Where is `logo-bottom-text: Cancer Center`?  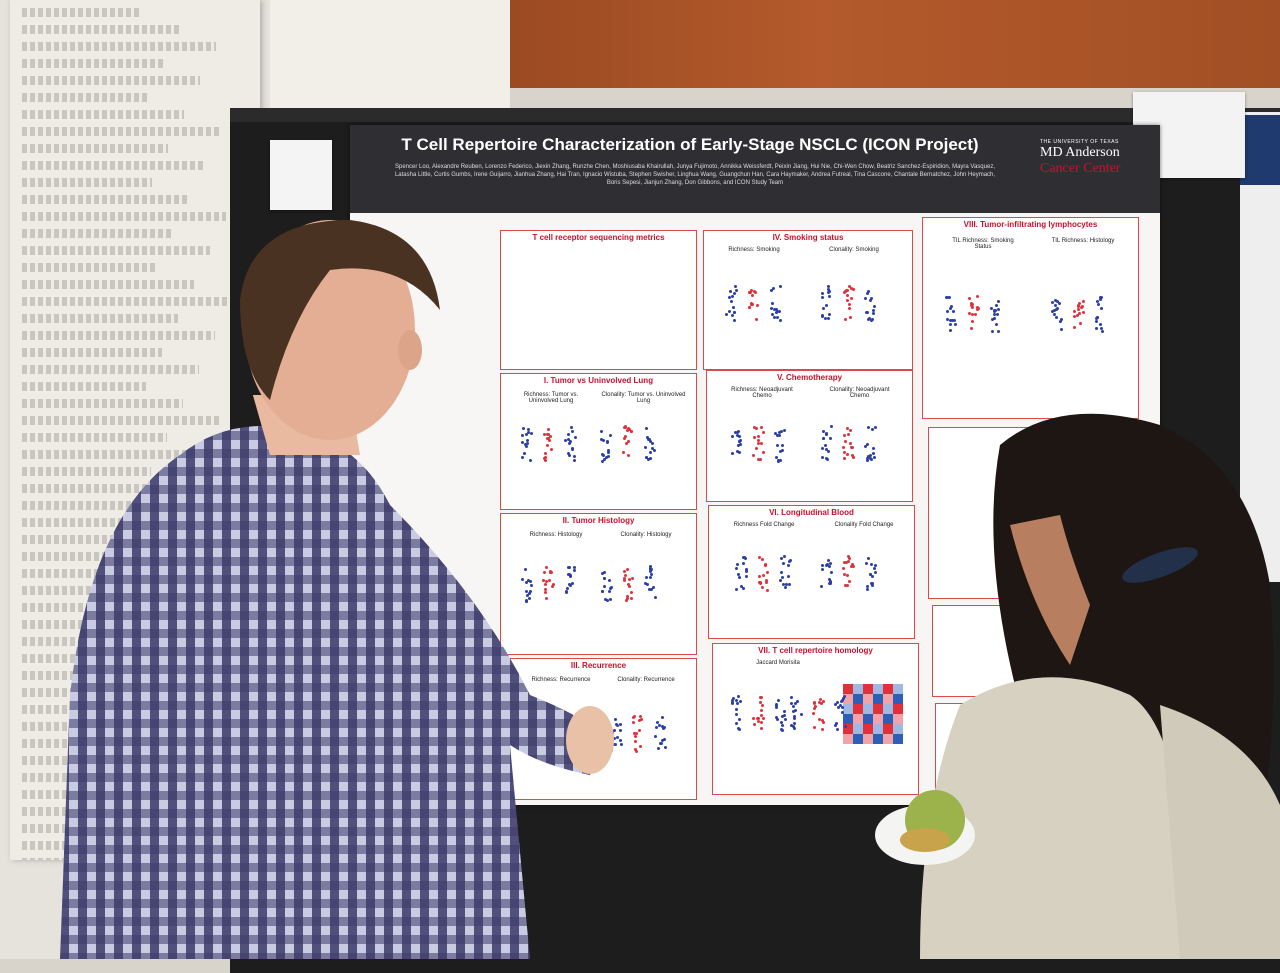 logo-bottom-text: Cancer Center is located at coordinates (1080, 168).